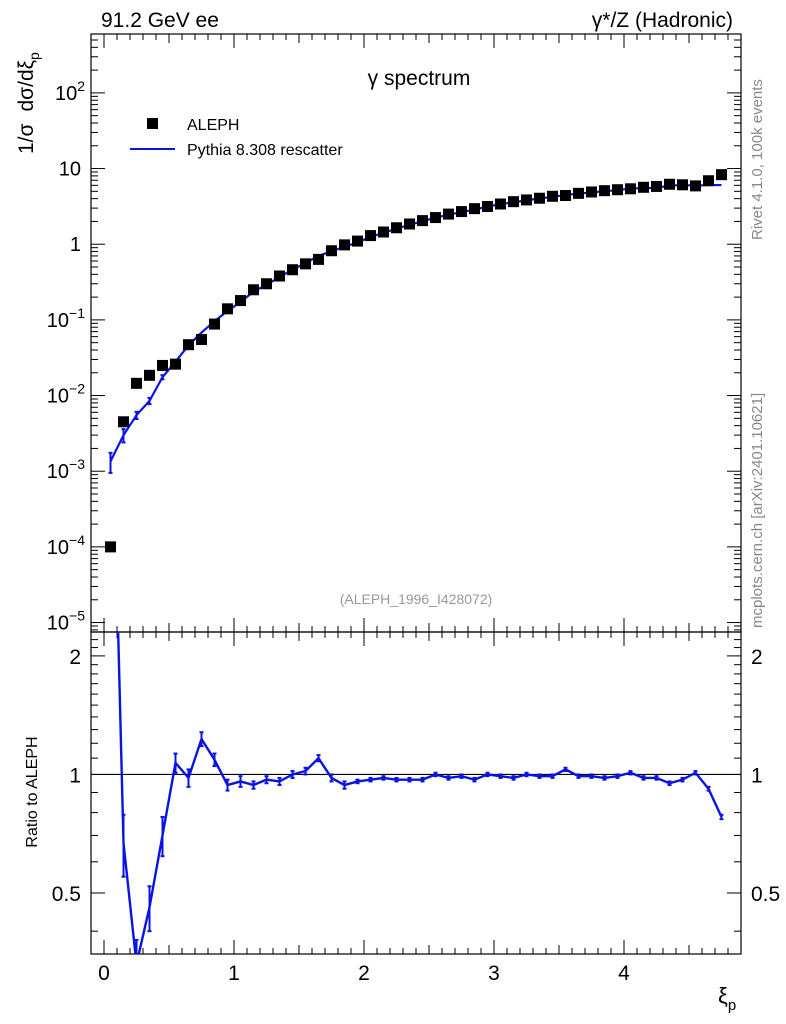  What do you see at coordinates (66, 356) in the screenshot?
I see `main-y-tick-labels: 10⁻⁵ 10⁻⁴ 10⁻³ 10⁻² 10⁻¹ 1 10 10²` at bounding box center [66, 356].